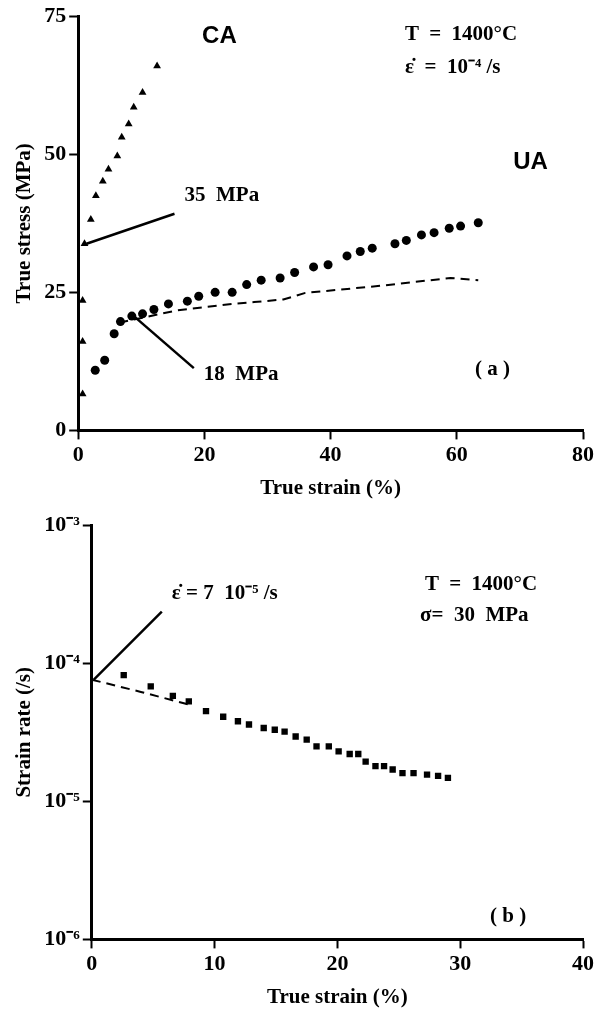  What do you see at coordinates (241, 372) in the screenshot?
I see `annotation: 18 MPa` at bounding box center [241, 372].